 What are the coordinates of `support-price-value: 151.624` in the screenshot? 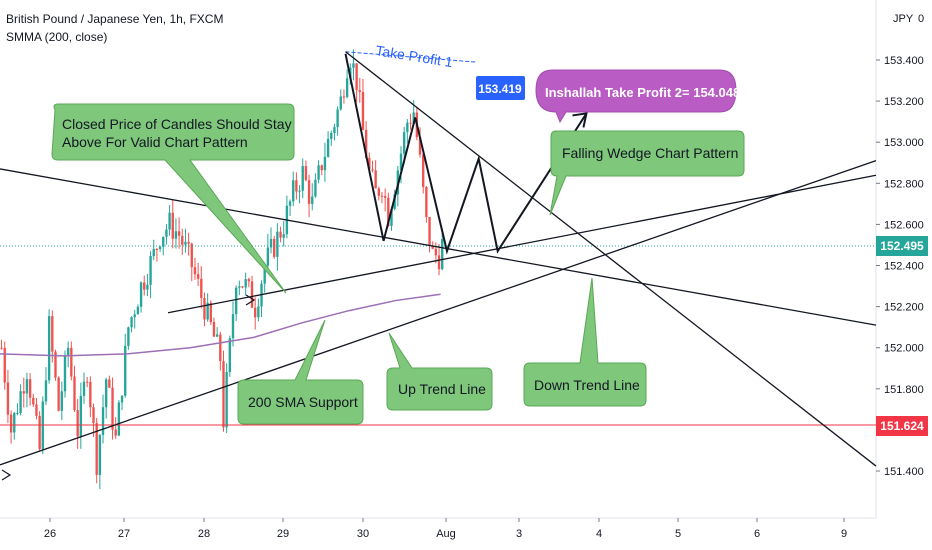 It's located at (902, 426).